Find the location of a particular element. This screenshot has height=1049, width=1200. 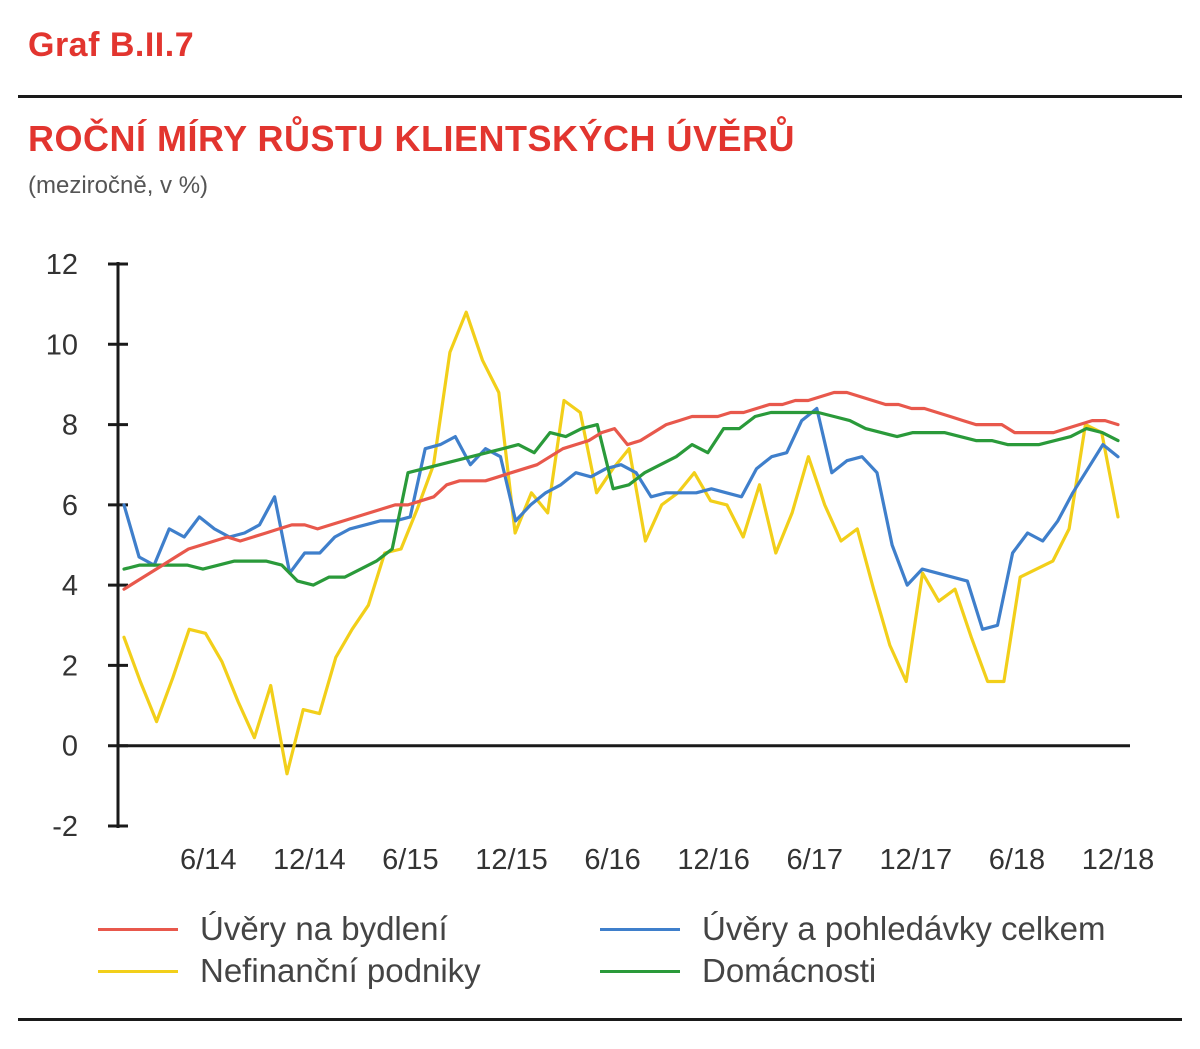

y-tick-label: 0 is located at coordinates (70, 747).